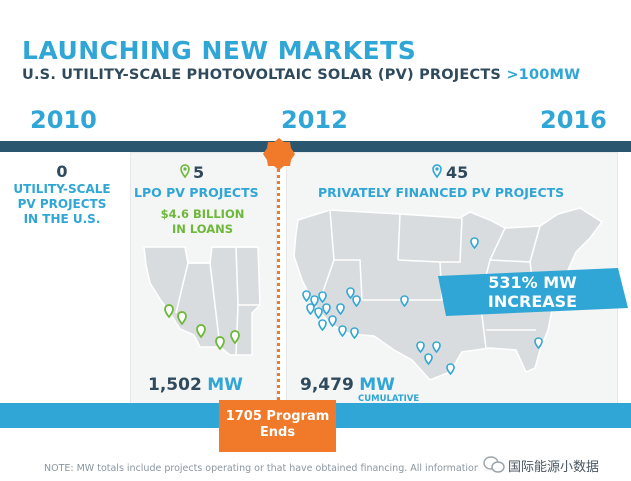 This screenshot has height=481, width=631. What do you see at coordinates (201, 305) in the screenshot?
I see `southwest-map` at bounding box center [201, 305].